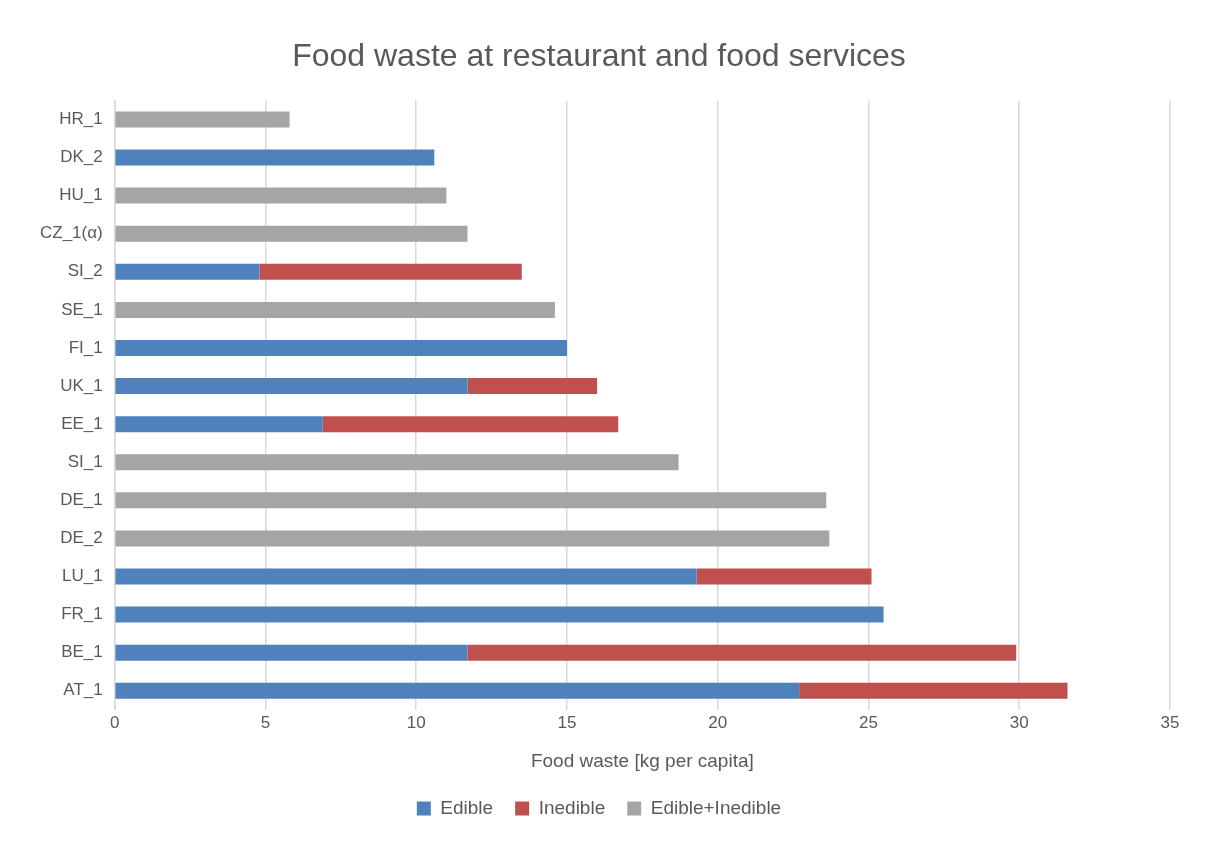 Image resolution: width=1208 pixels, height=849 pixels. What do you see at coordinates (1019, 722) in the screenshot?
I see `x-tick-label: 30` at bounding box center [1019, 722].